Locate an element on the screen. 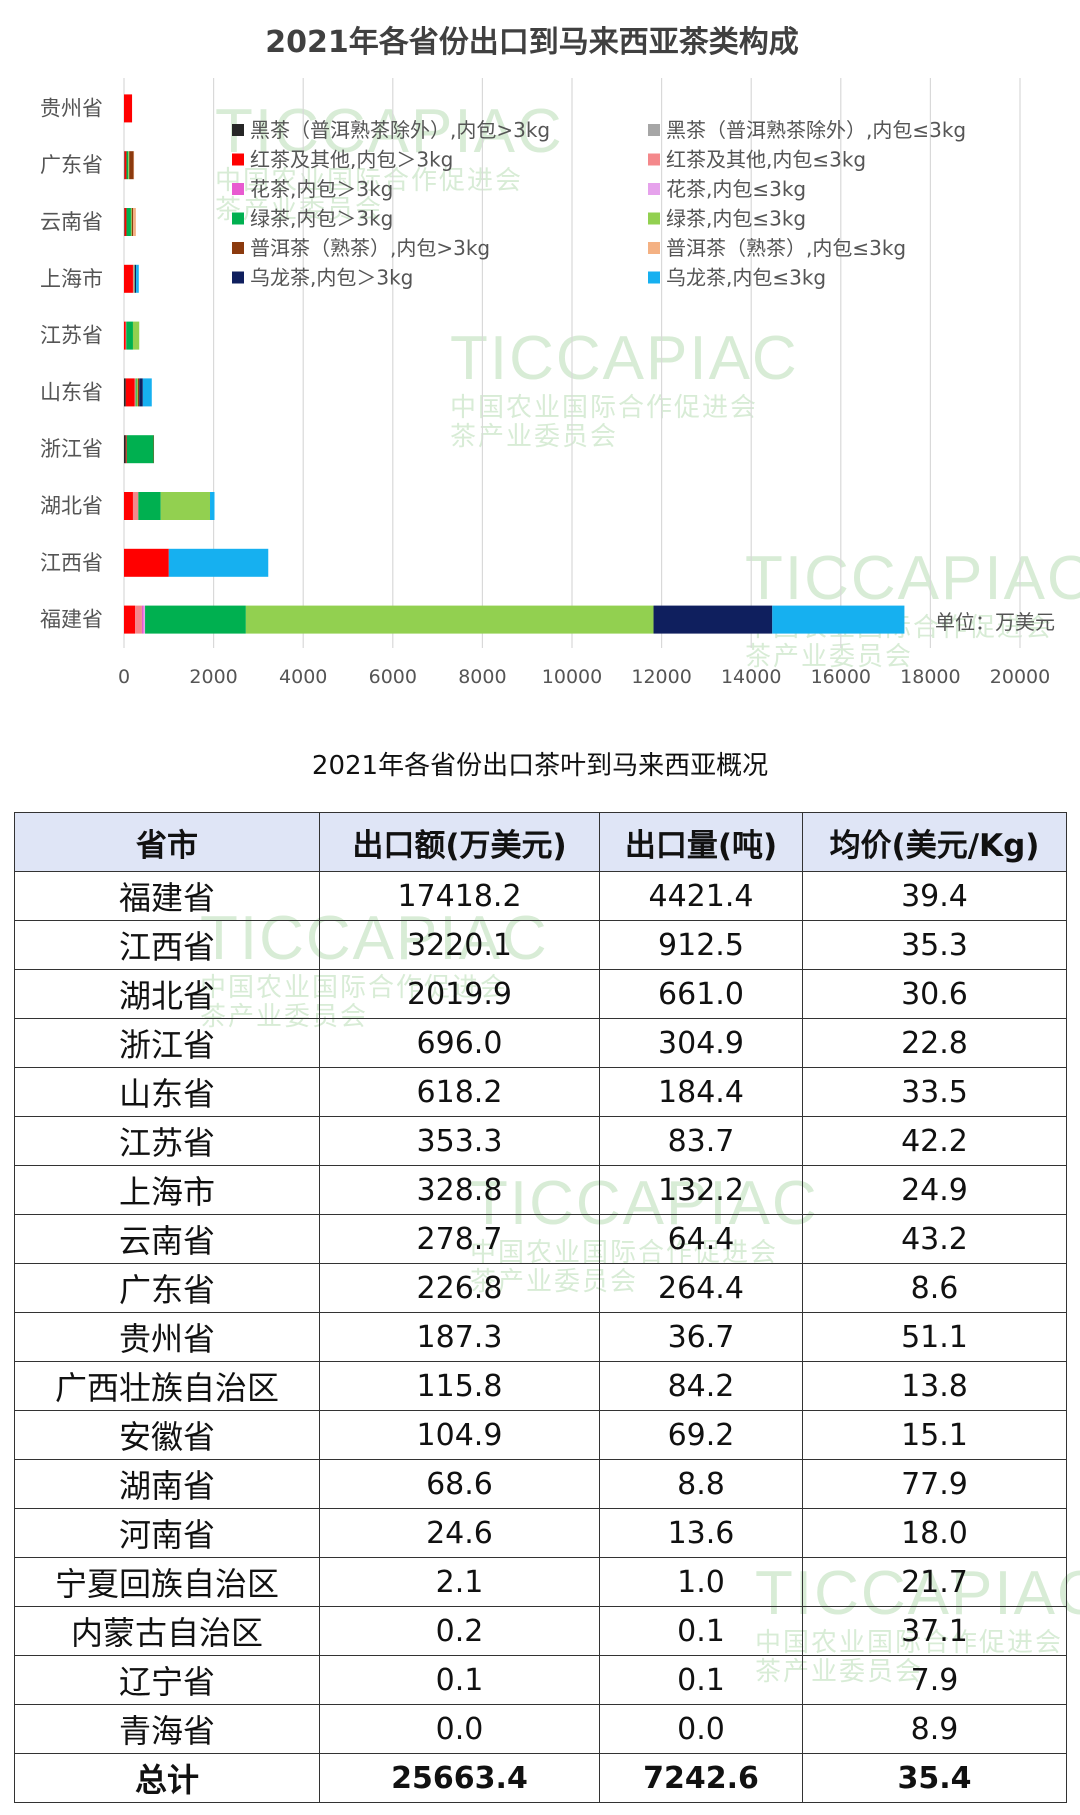  table-row: 湖南省 68.6 8.8 77.9 is located at coordinates (540, 1484).